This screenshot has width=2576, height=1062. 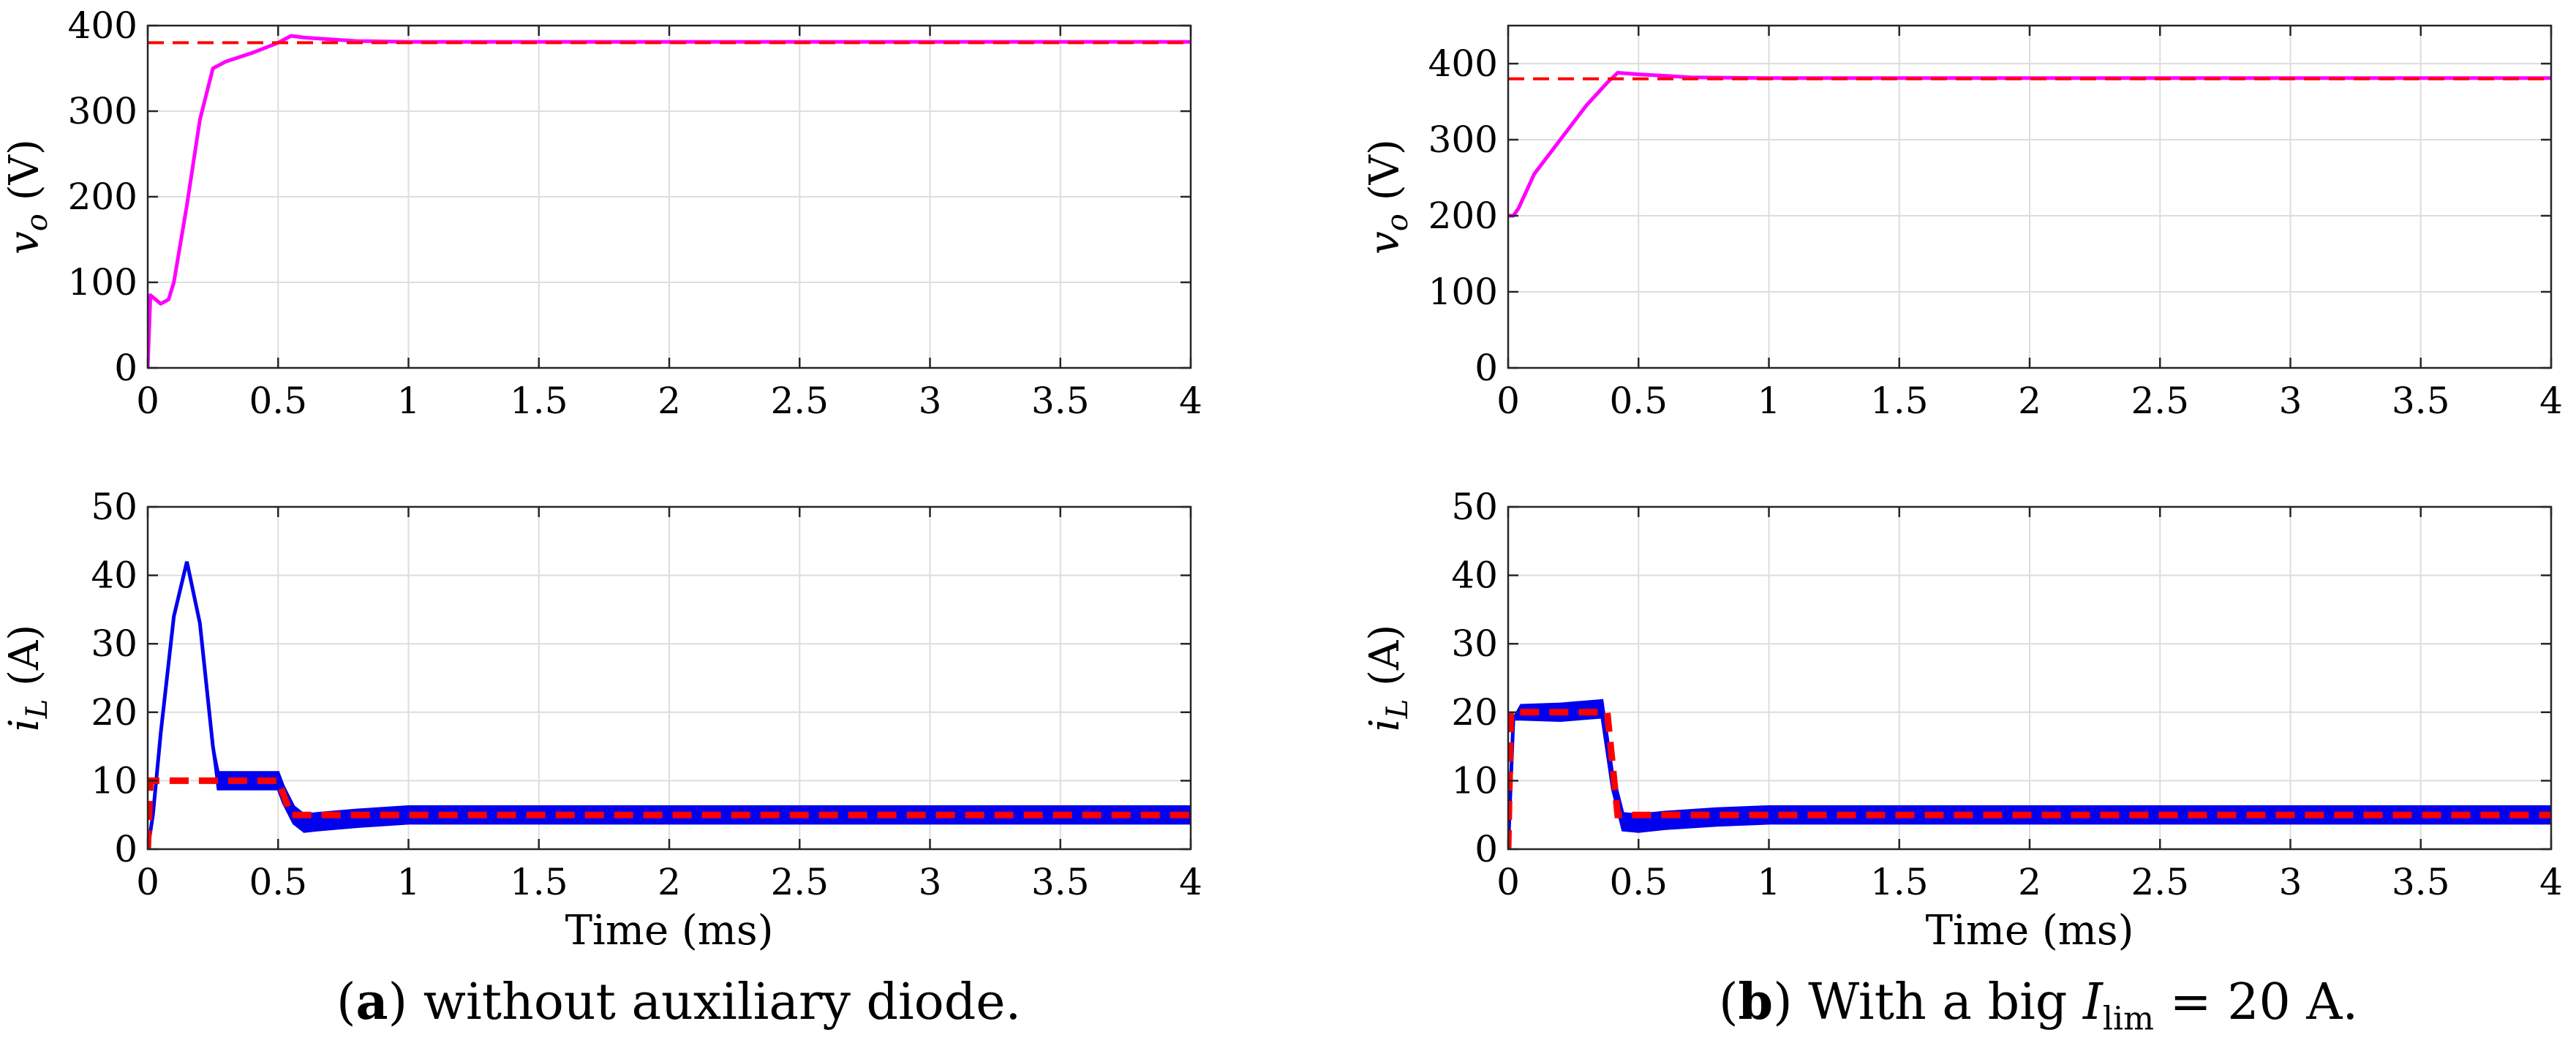 What do you see at coordinates (930, 882) in the screenshot?
I see `chart-a-il-xtick-label-6: 3` at bounding box center [930, 882].